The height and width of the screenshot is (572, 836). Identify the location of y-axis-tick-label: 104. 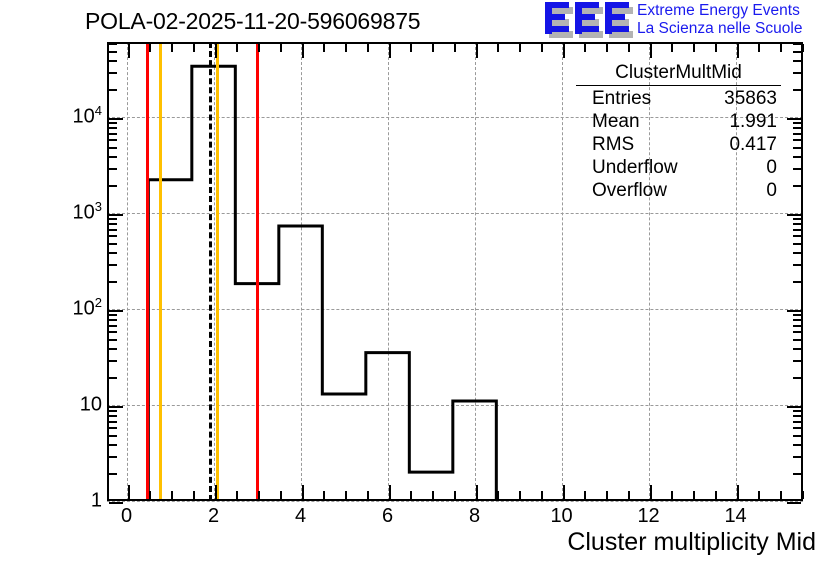
(87, 115).